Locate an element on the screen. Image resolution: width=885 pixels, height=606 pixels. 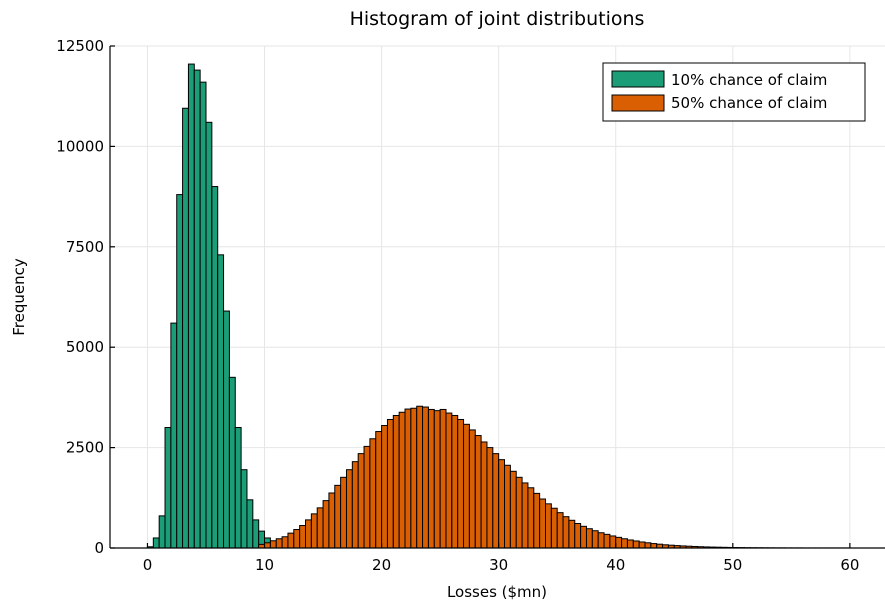
x-tick-label: 10 is located at coordinates (264, 565).